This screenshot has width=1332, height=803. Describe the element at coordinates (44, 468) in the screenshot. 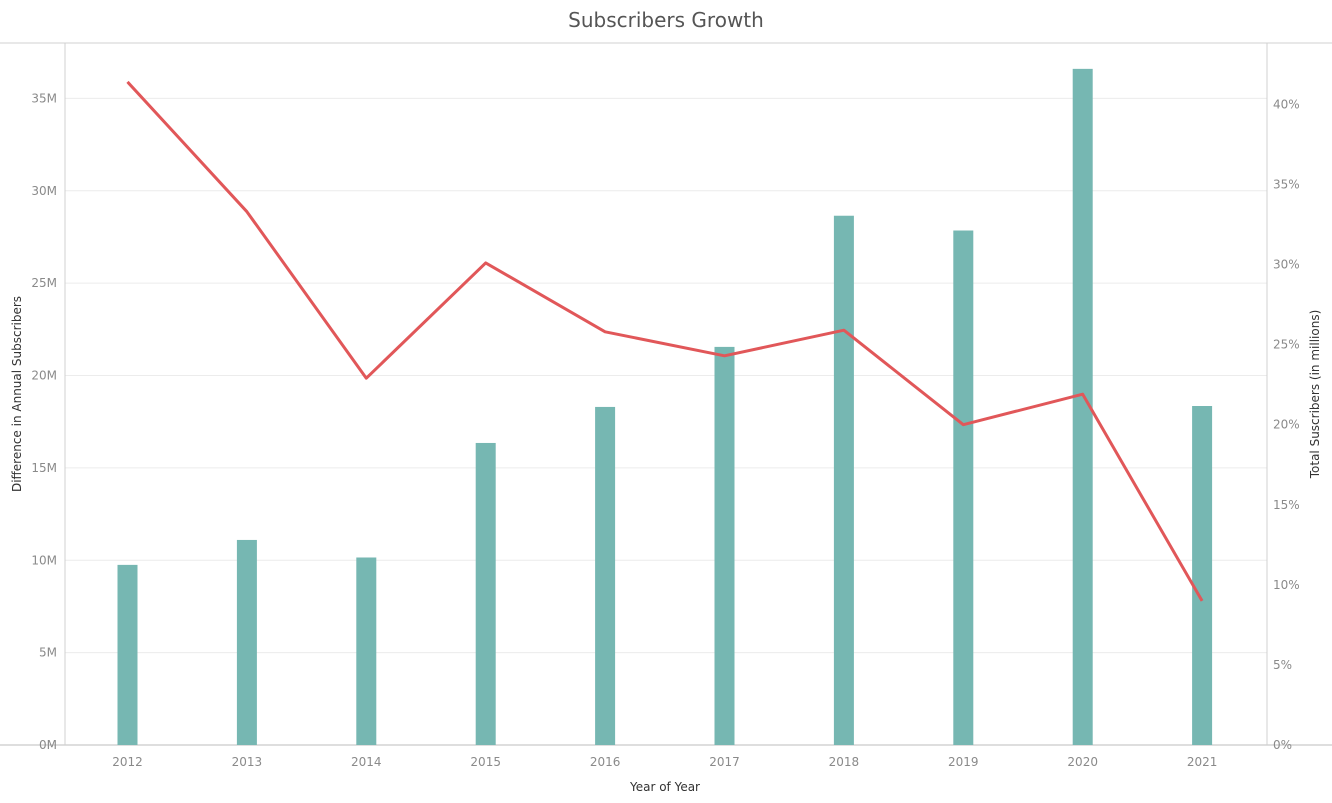

I see `y-tick-label: 15M` at that location.